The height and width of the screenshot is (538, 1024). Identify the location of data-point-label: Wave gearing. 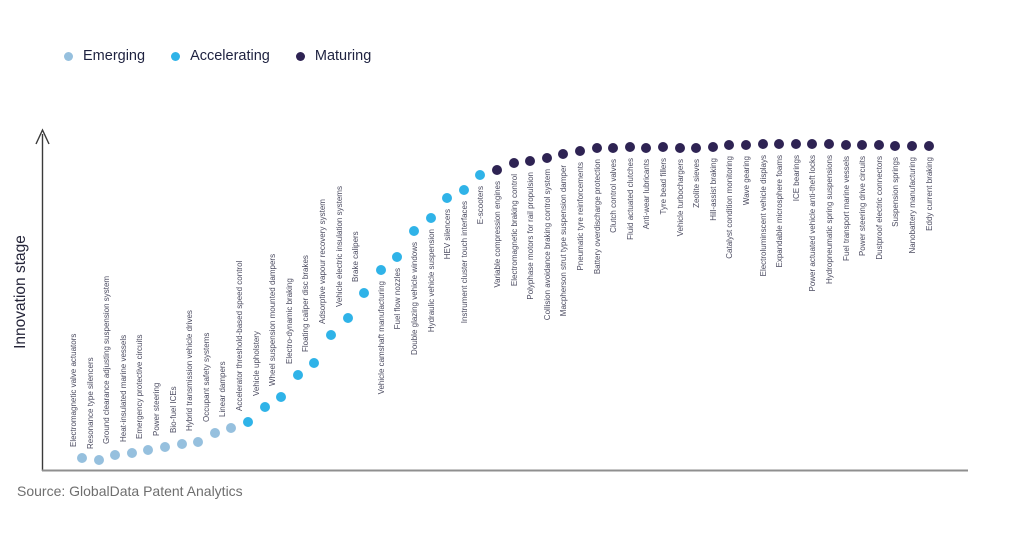
(746, 181).